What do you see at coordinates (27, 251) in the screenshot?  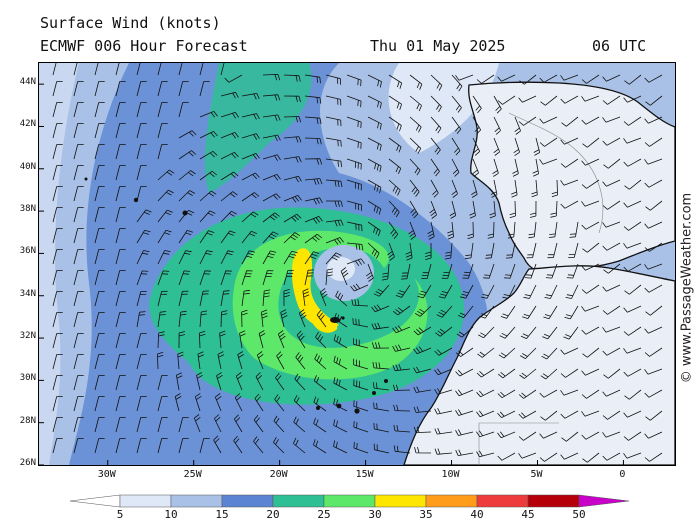 I see `lat-label-36N: 36N` at bounding box center [27, 251].